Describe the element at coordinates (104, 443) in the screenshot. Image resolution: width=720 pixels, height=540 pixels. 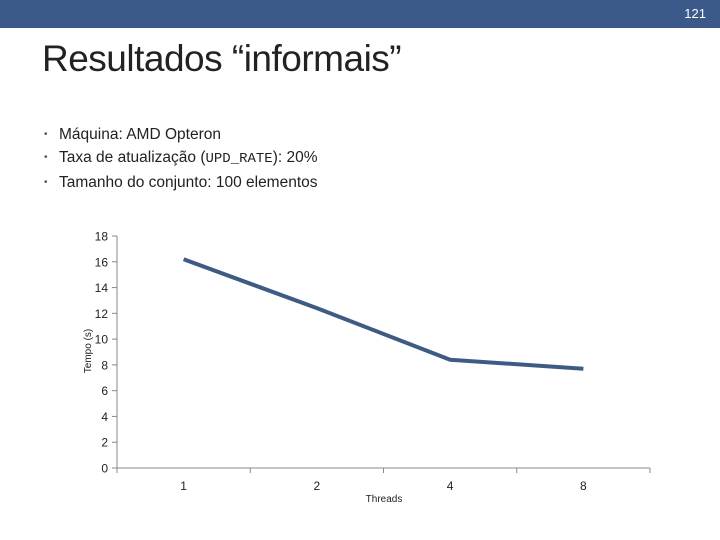
I see `y-tick-label: 2` at that location.